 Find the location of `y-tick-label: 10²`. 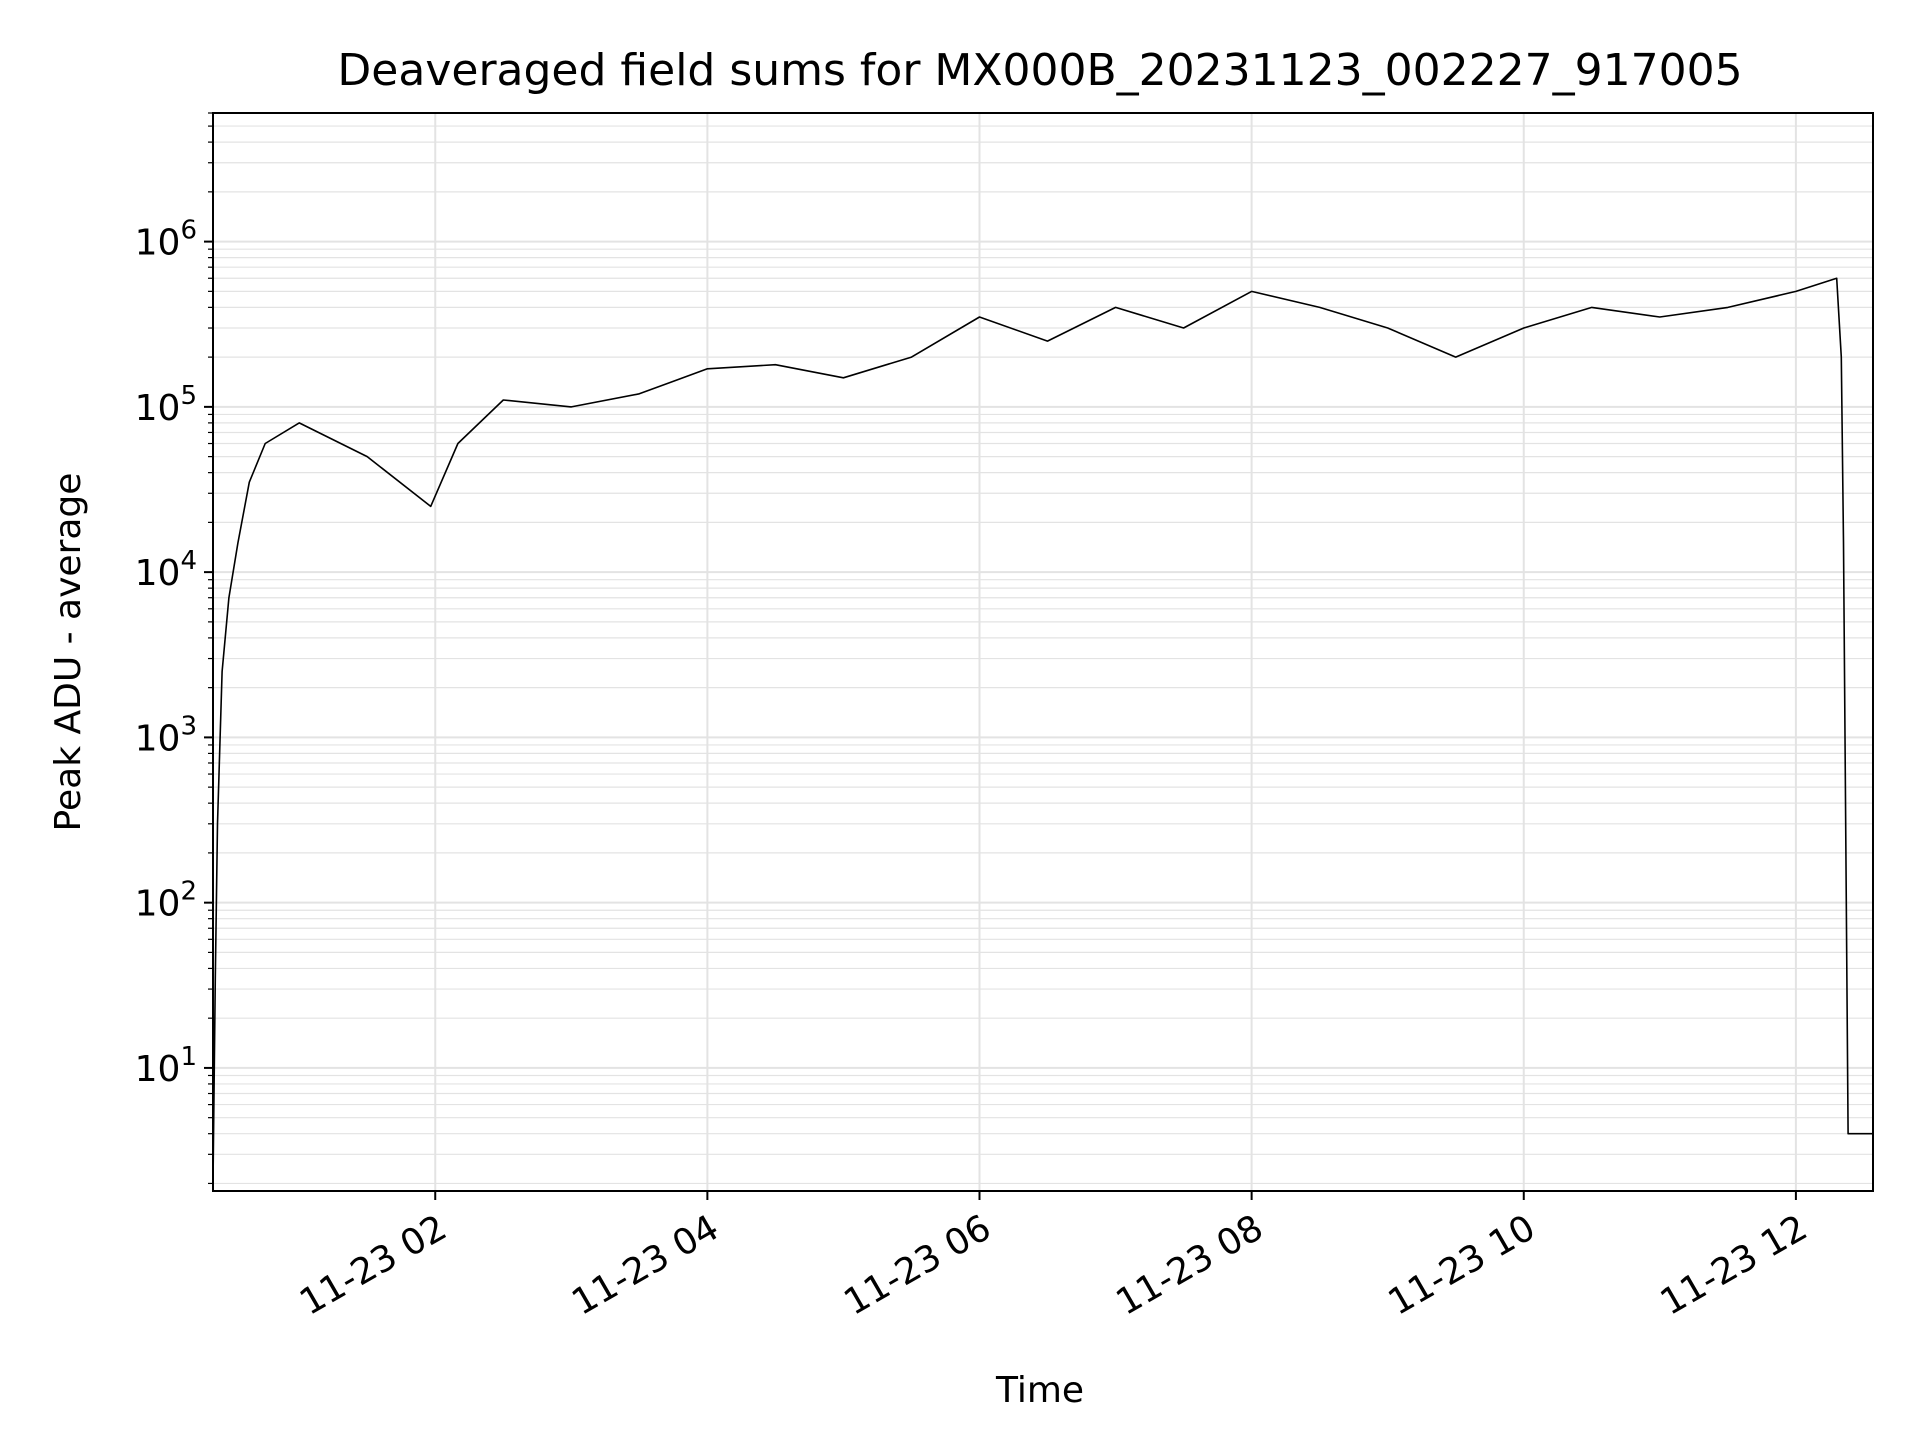

y-tick-label: 10² is located at coordinates (166, 901).